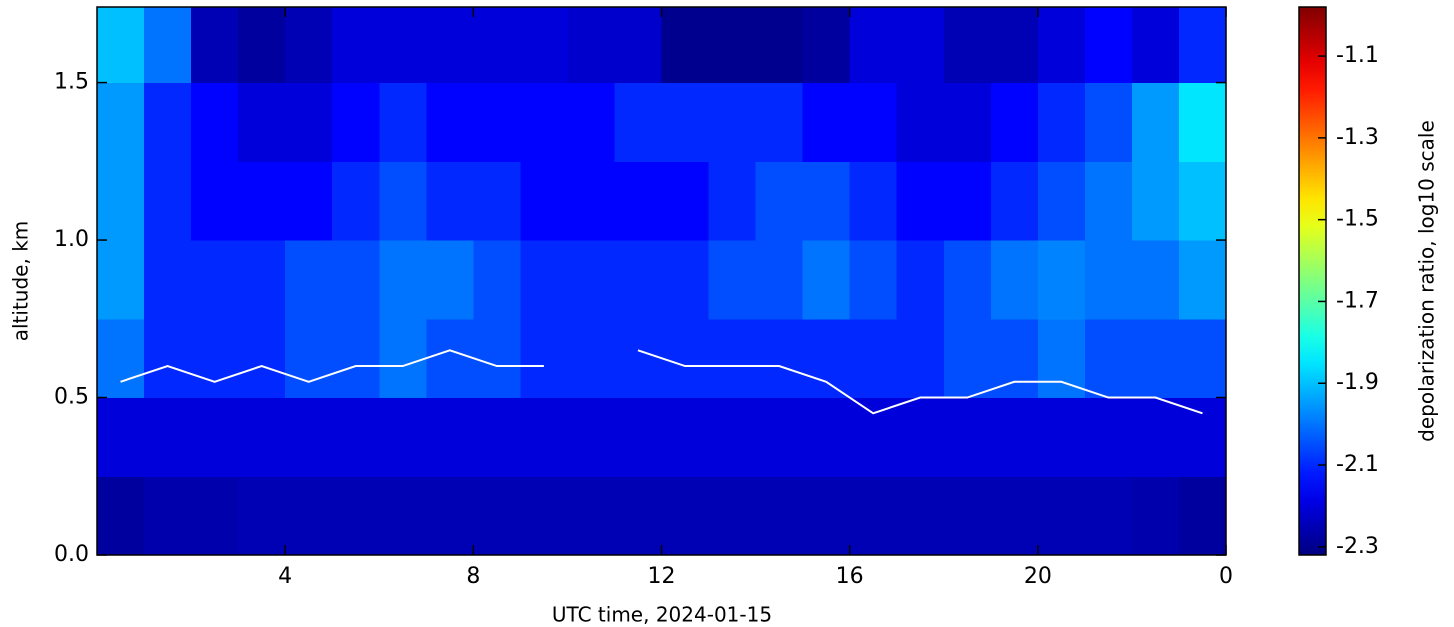  What do you see at coordinates (850, 576) in the screenshot?
I see `x-tick-label: 16` at bounding box center [850, 576].